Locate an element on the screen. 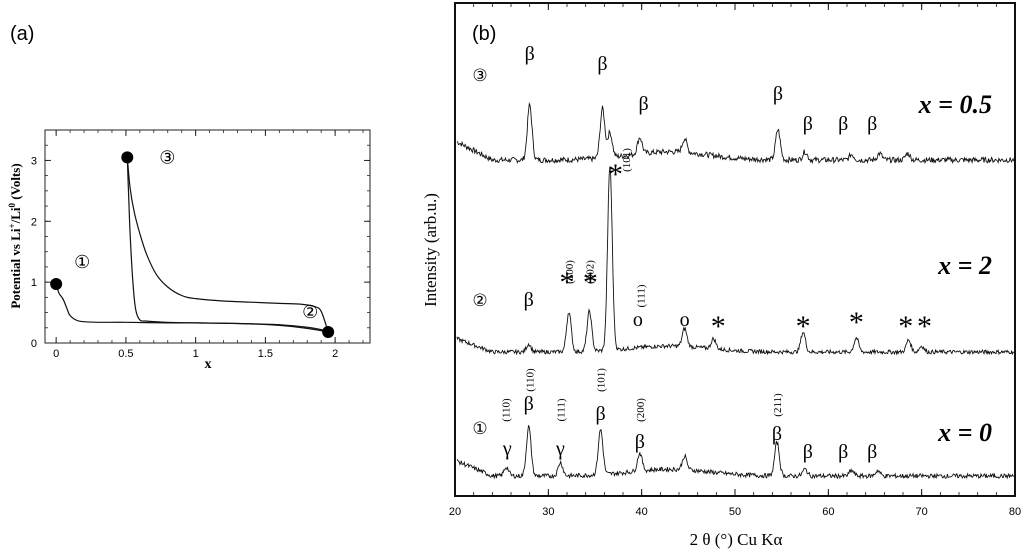 The height and width of the screenshot is (556, 1024). a-state-label: ③ is located at coordinates (167, 157).